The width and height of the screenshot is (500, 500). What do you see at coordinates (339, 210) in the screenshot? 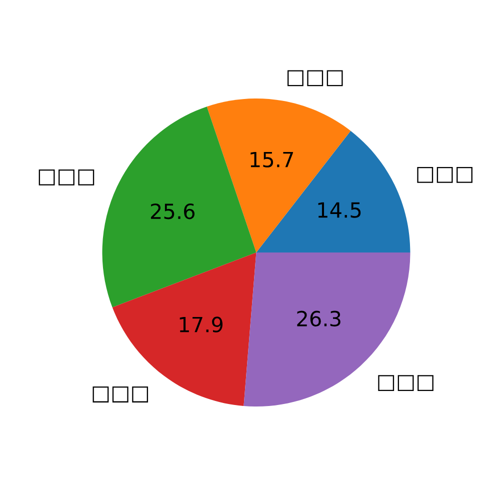
I see `data-label: 14.5` at bounding box center [339, 210].